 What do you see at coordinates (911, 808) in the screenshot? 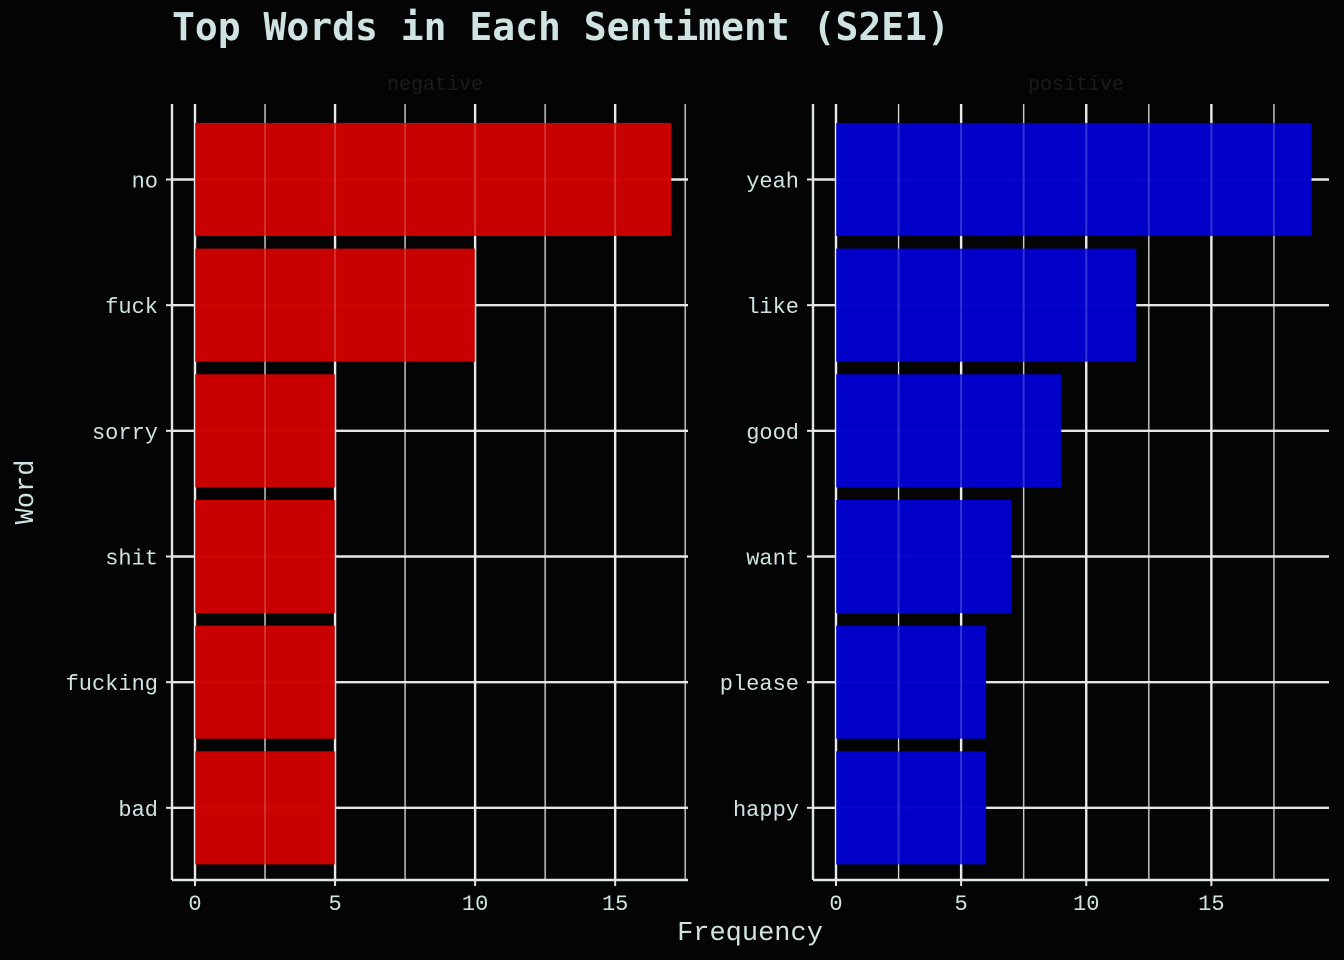
I see `bar-happy` at bounding box center [911, 808].